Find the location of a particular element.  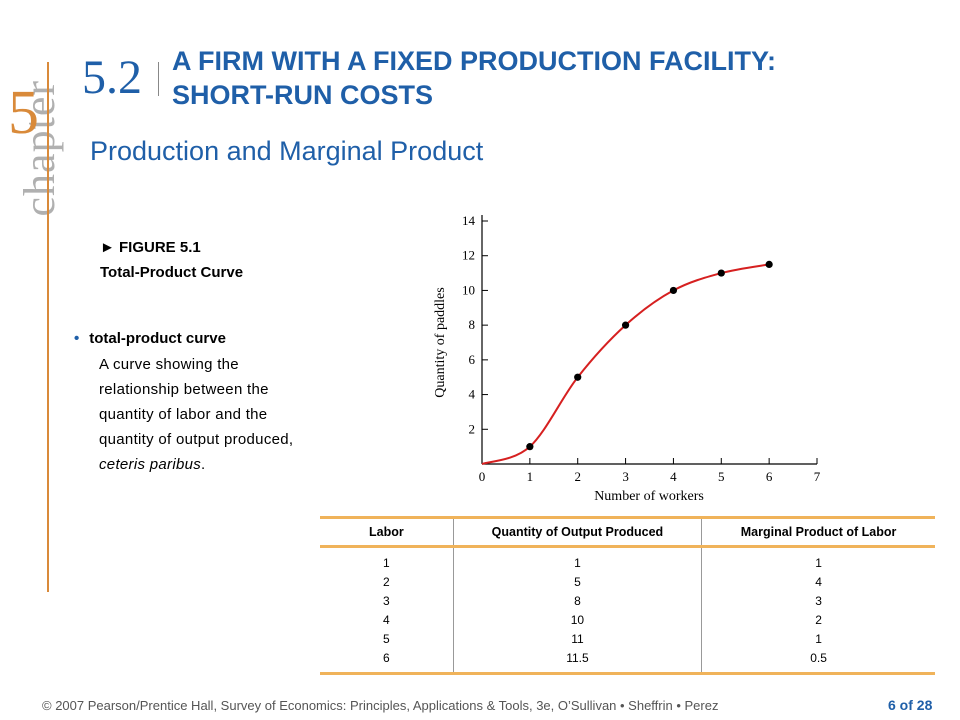

table-row: 2 5 4 is located at coordinates (627, 581).